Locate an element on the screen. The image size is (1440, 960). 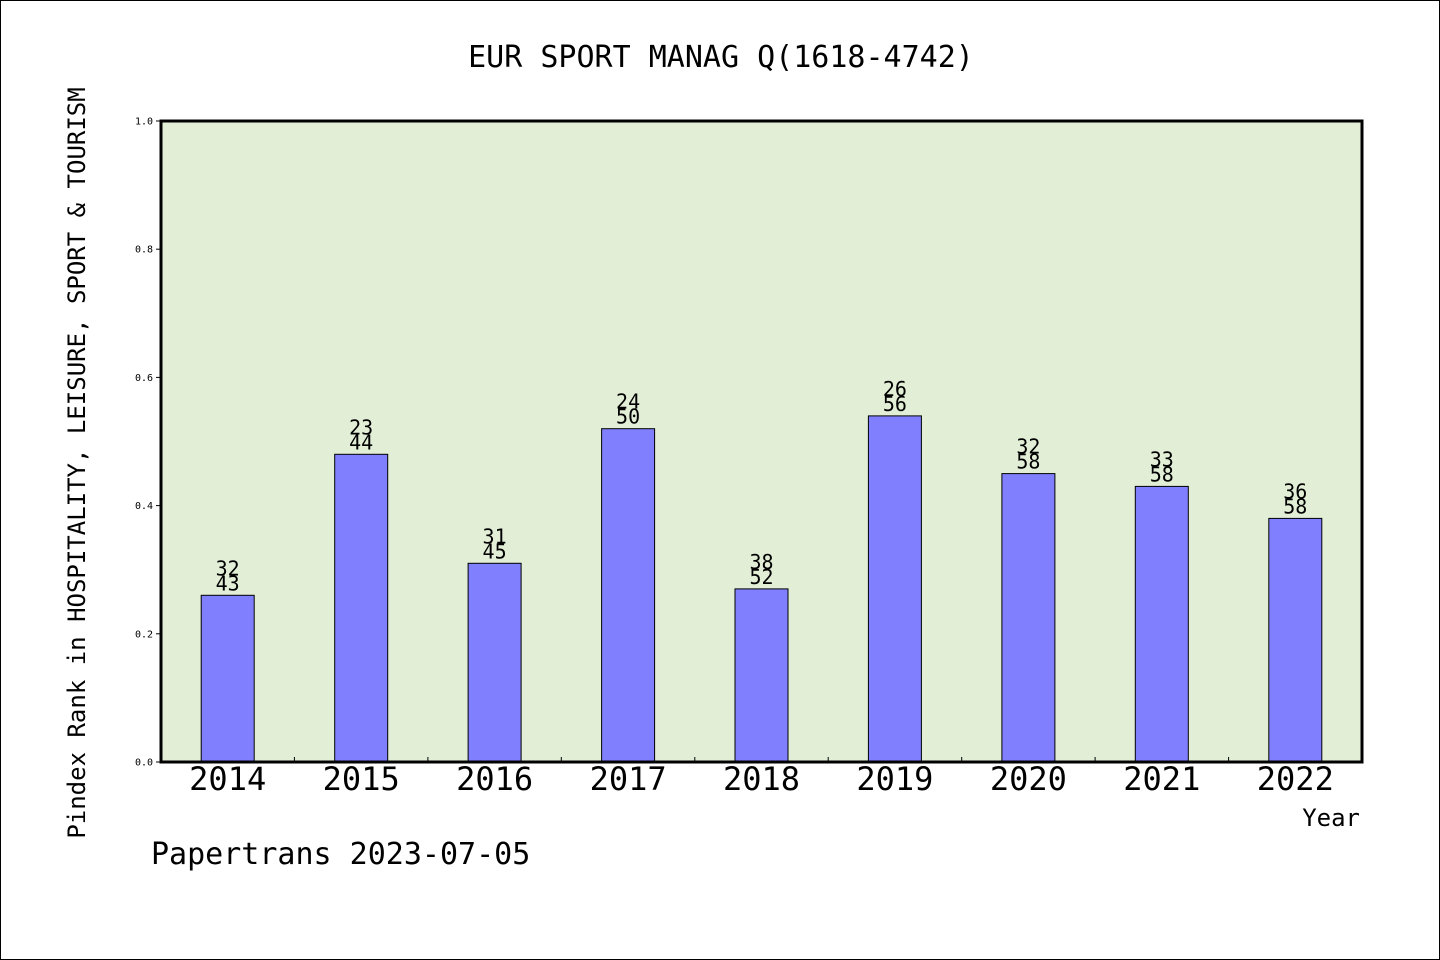
x-axis: 2014 2015 2016 2017 2018 2019 2020 2021 2022 is located at coordinates (761, 777).